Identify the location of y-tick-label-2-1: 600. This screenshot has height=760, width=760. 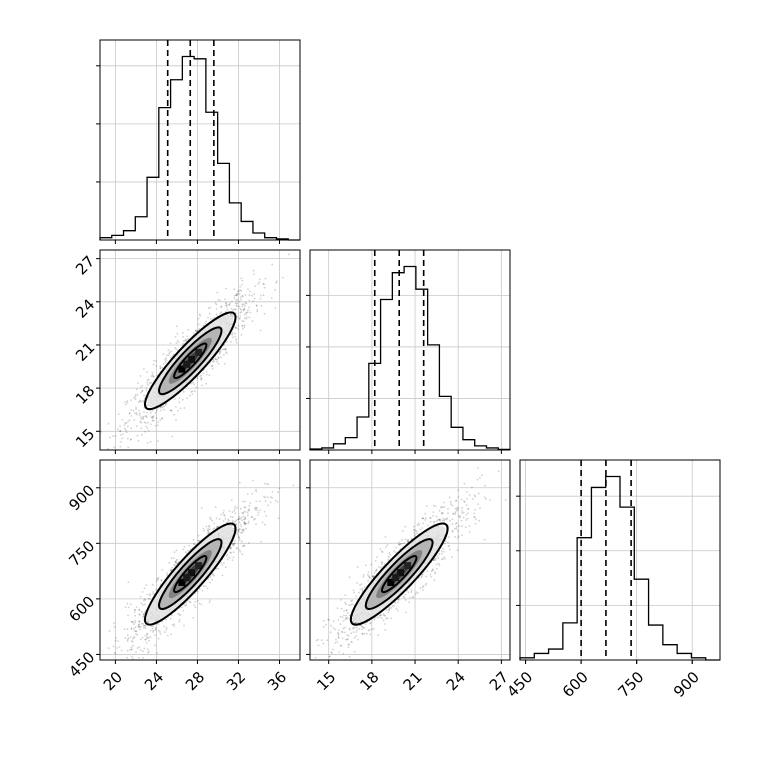
(81, 609).